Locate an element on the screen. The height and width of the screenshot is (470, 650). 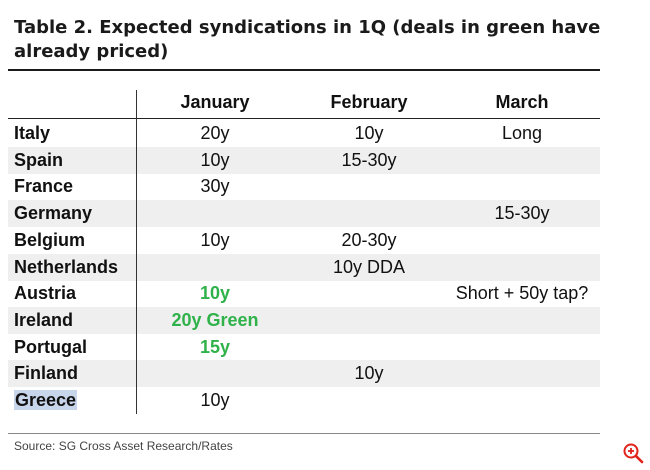
country-name: Belgium is located at coordinates (50, 239).